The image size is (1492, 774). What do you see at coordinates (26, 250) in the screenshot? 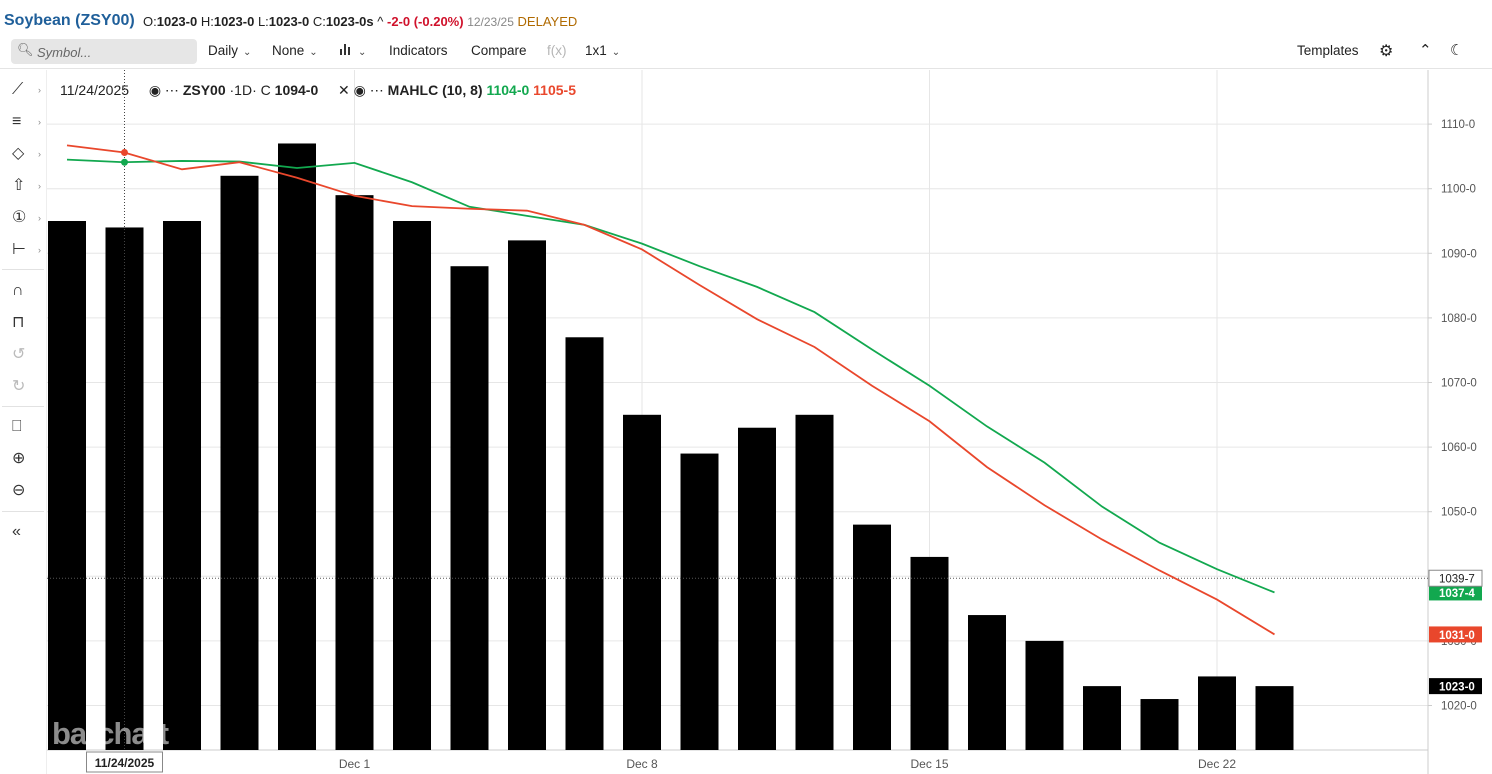
I see `measure-icon: ⊢ ›` at bounding box center [26, 250].